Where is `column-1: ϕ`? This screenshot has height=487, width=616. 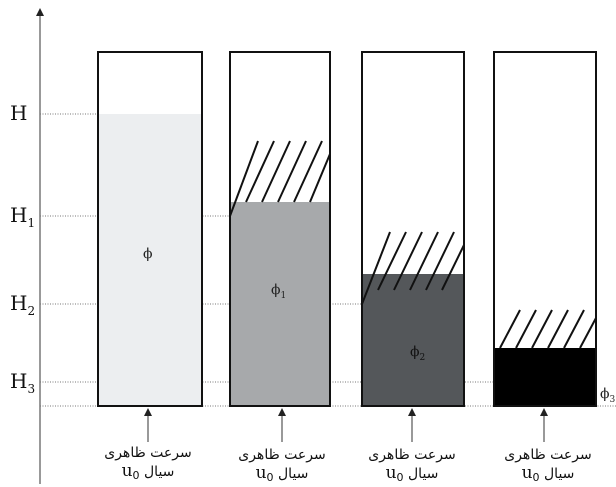
column-1: ϕ is located at coordinates (150, 246).